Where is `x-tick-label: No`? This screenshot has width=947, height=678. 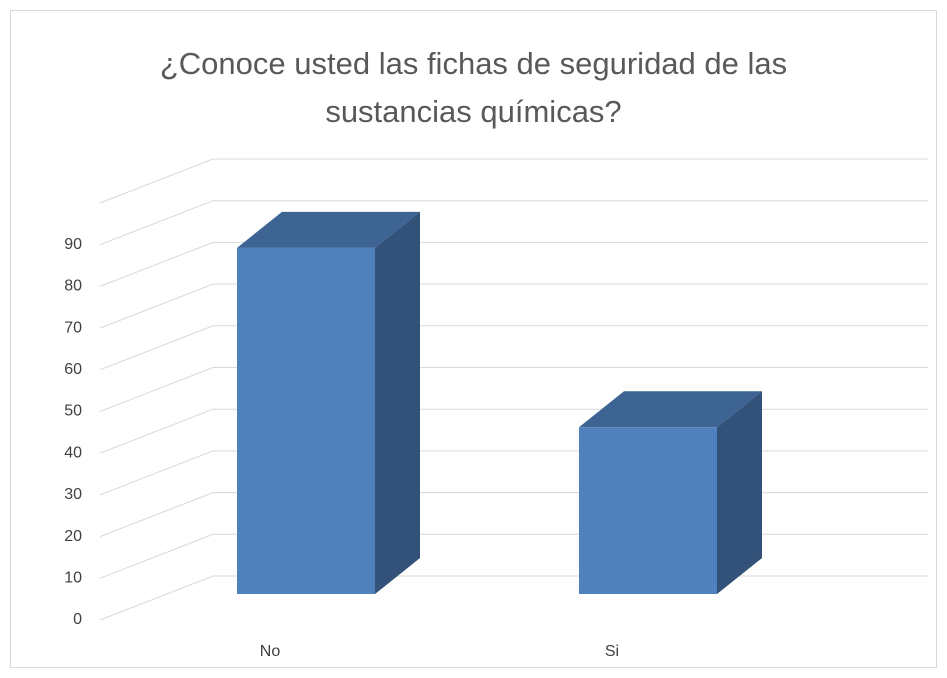
x-tick-label: No is located at coordinates (270, 651).